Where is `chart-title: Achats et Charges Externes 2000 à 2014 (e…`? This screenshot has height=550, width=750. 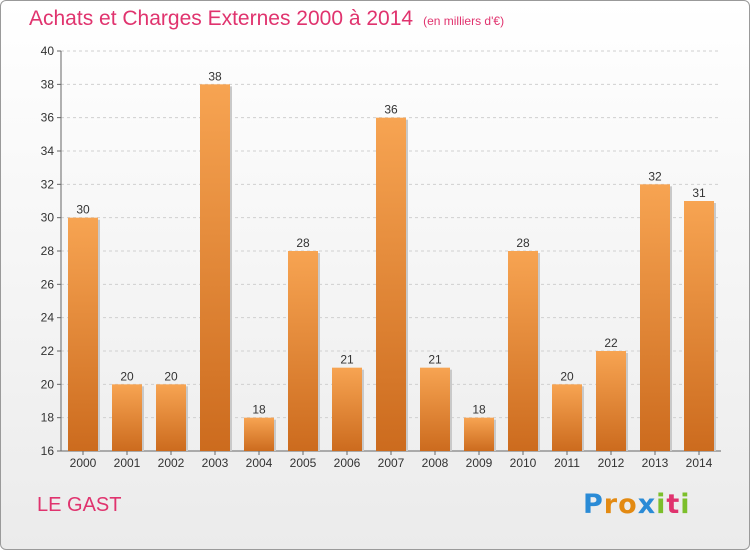 chart-title: Achats et Charges Externes 2000 à 2014 (e… is located at coordinates (266, 19).